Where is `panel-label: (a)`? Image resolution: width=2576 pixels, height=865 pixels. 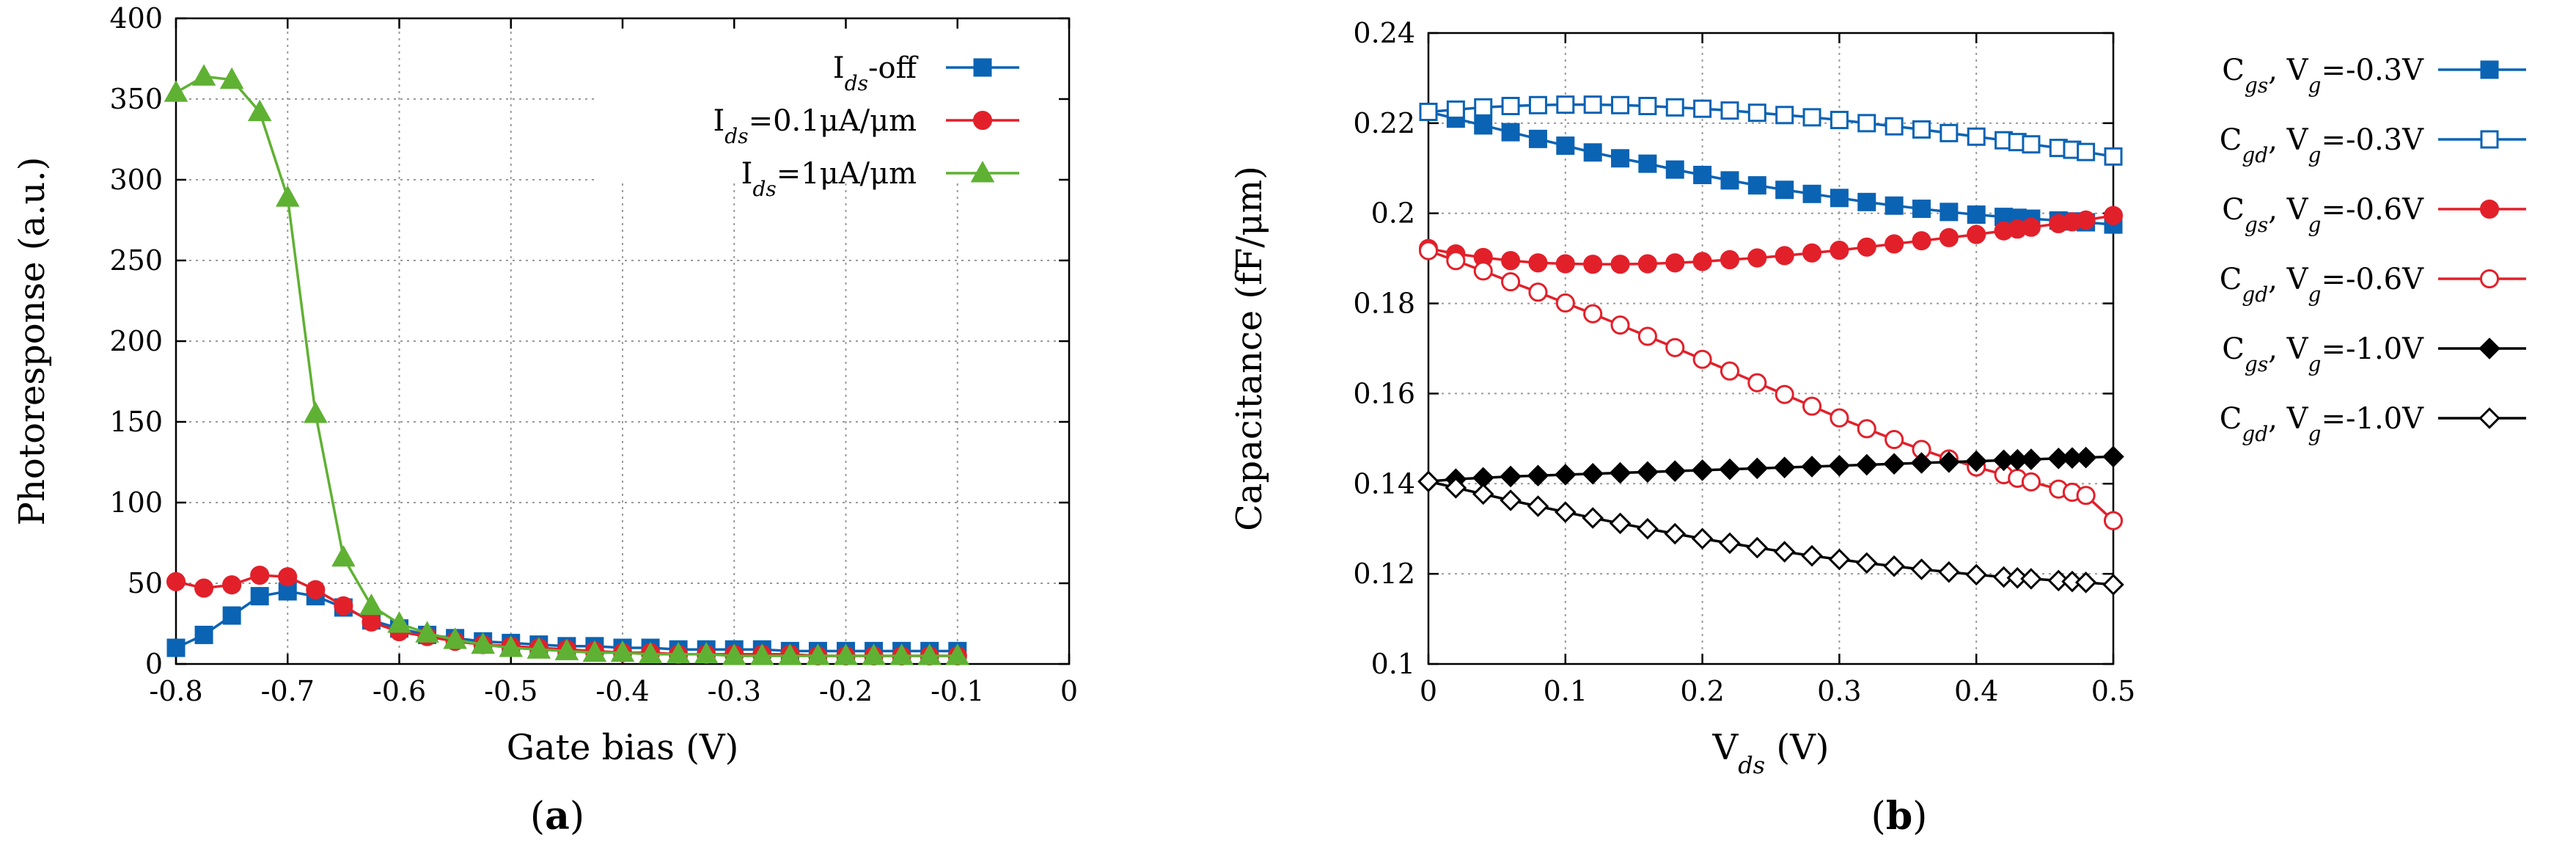
panel-label: (a) is located at coordinates (557, 816).